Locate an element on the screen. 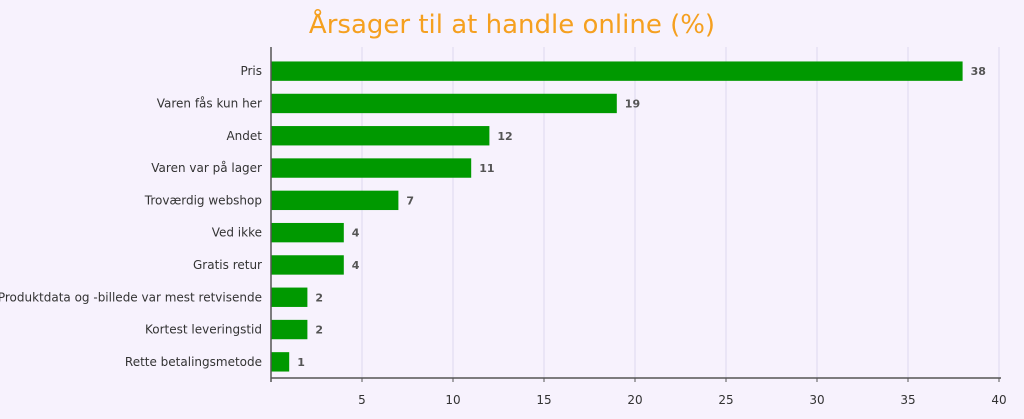 This screenshot has height=419, width=1024. x-tick-label: 5 is located at coordinates (362, 400).